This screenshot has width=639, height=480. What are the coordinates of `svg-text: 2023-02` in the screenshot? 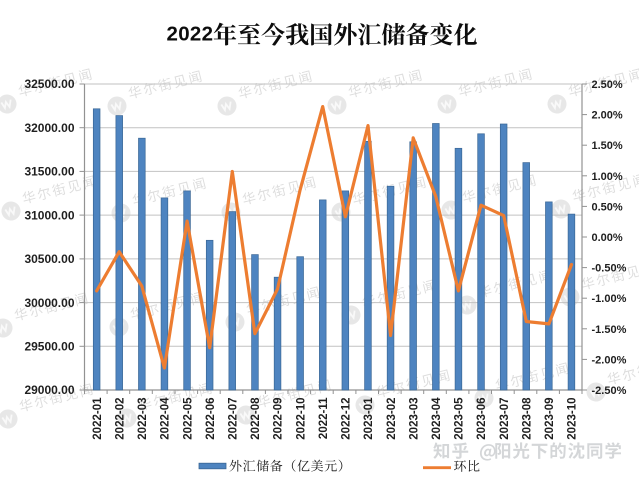 It's located at (392, 419).